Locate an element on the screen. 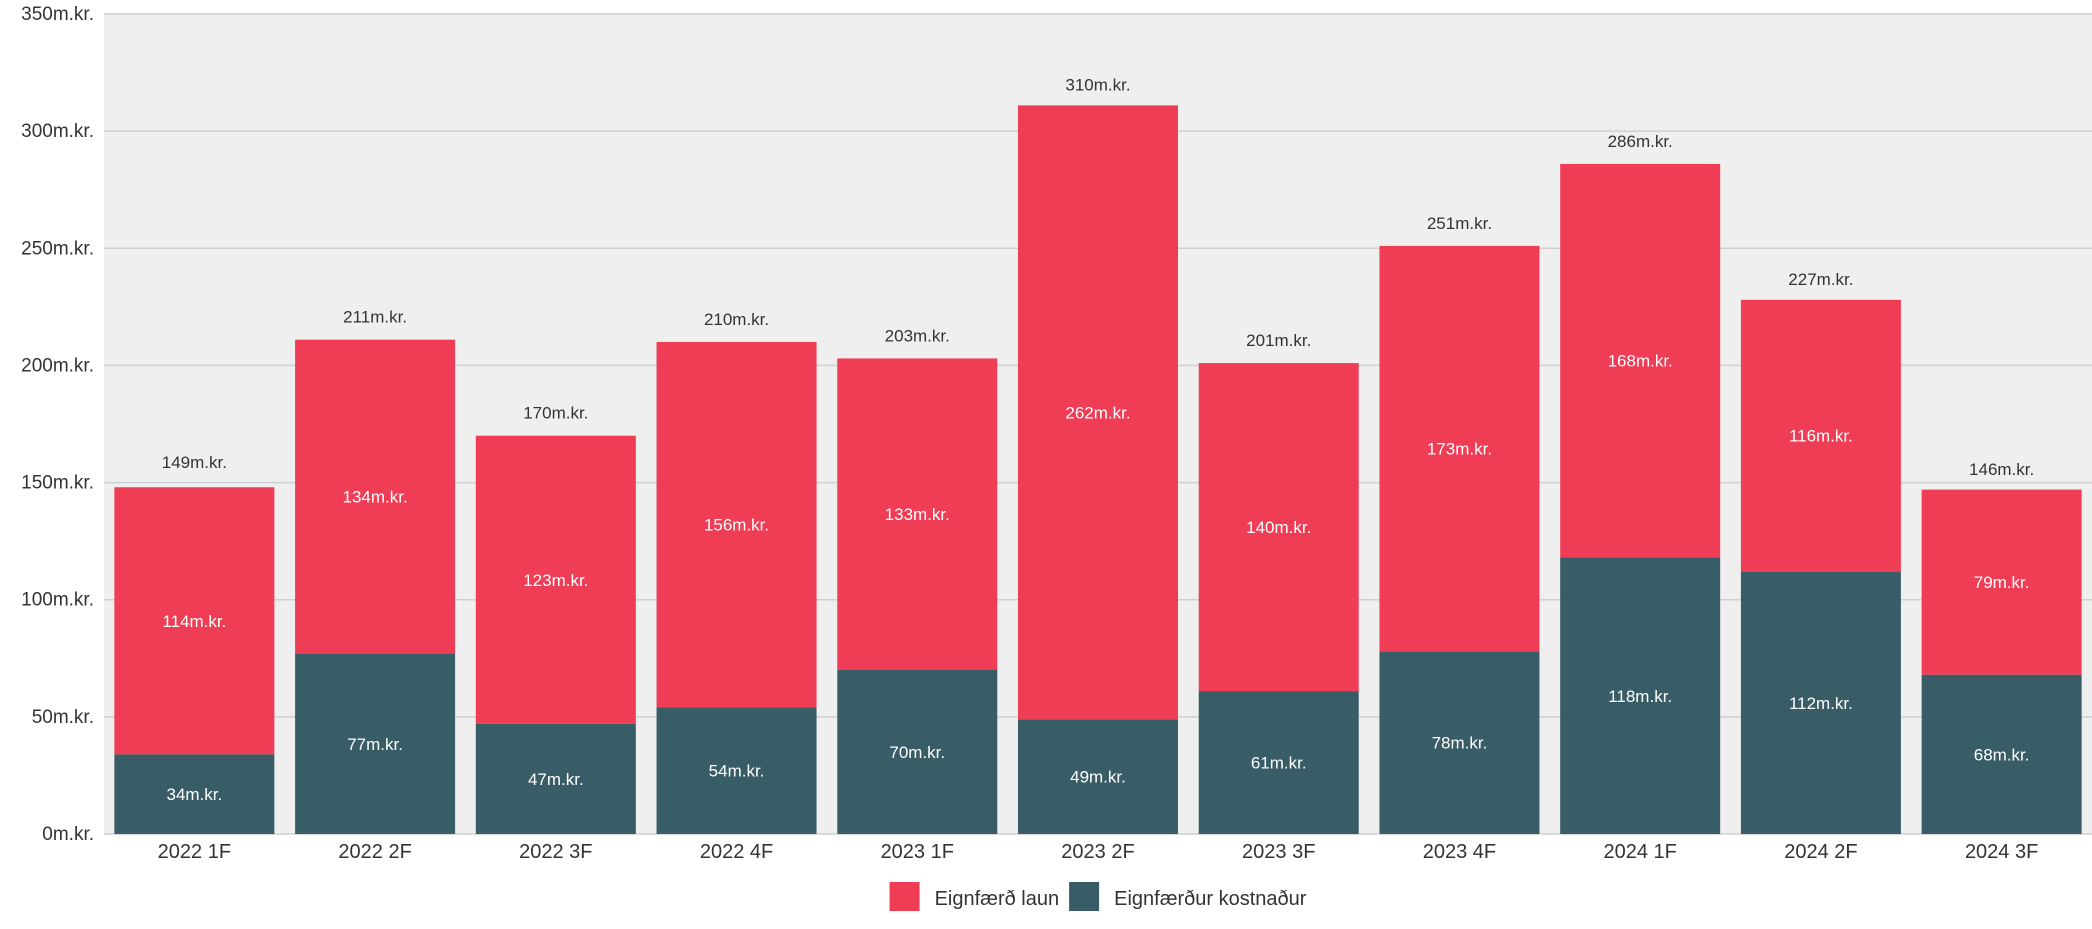 This screenshot has width=2092, height=929. segment-label: 34m.kr. is located at coordinates (194, 794).